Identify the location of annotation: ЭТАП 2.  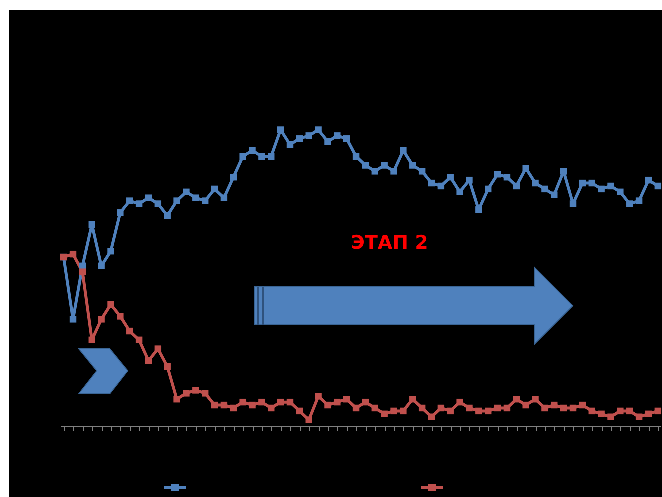
(389, 243).